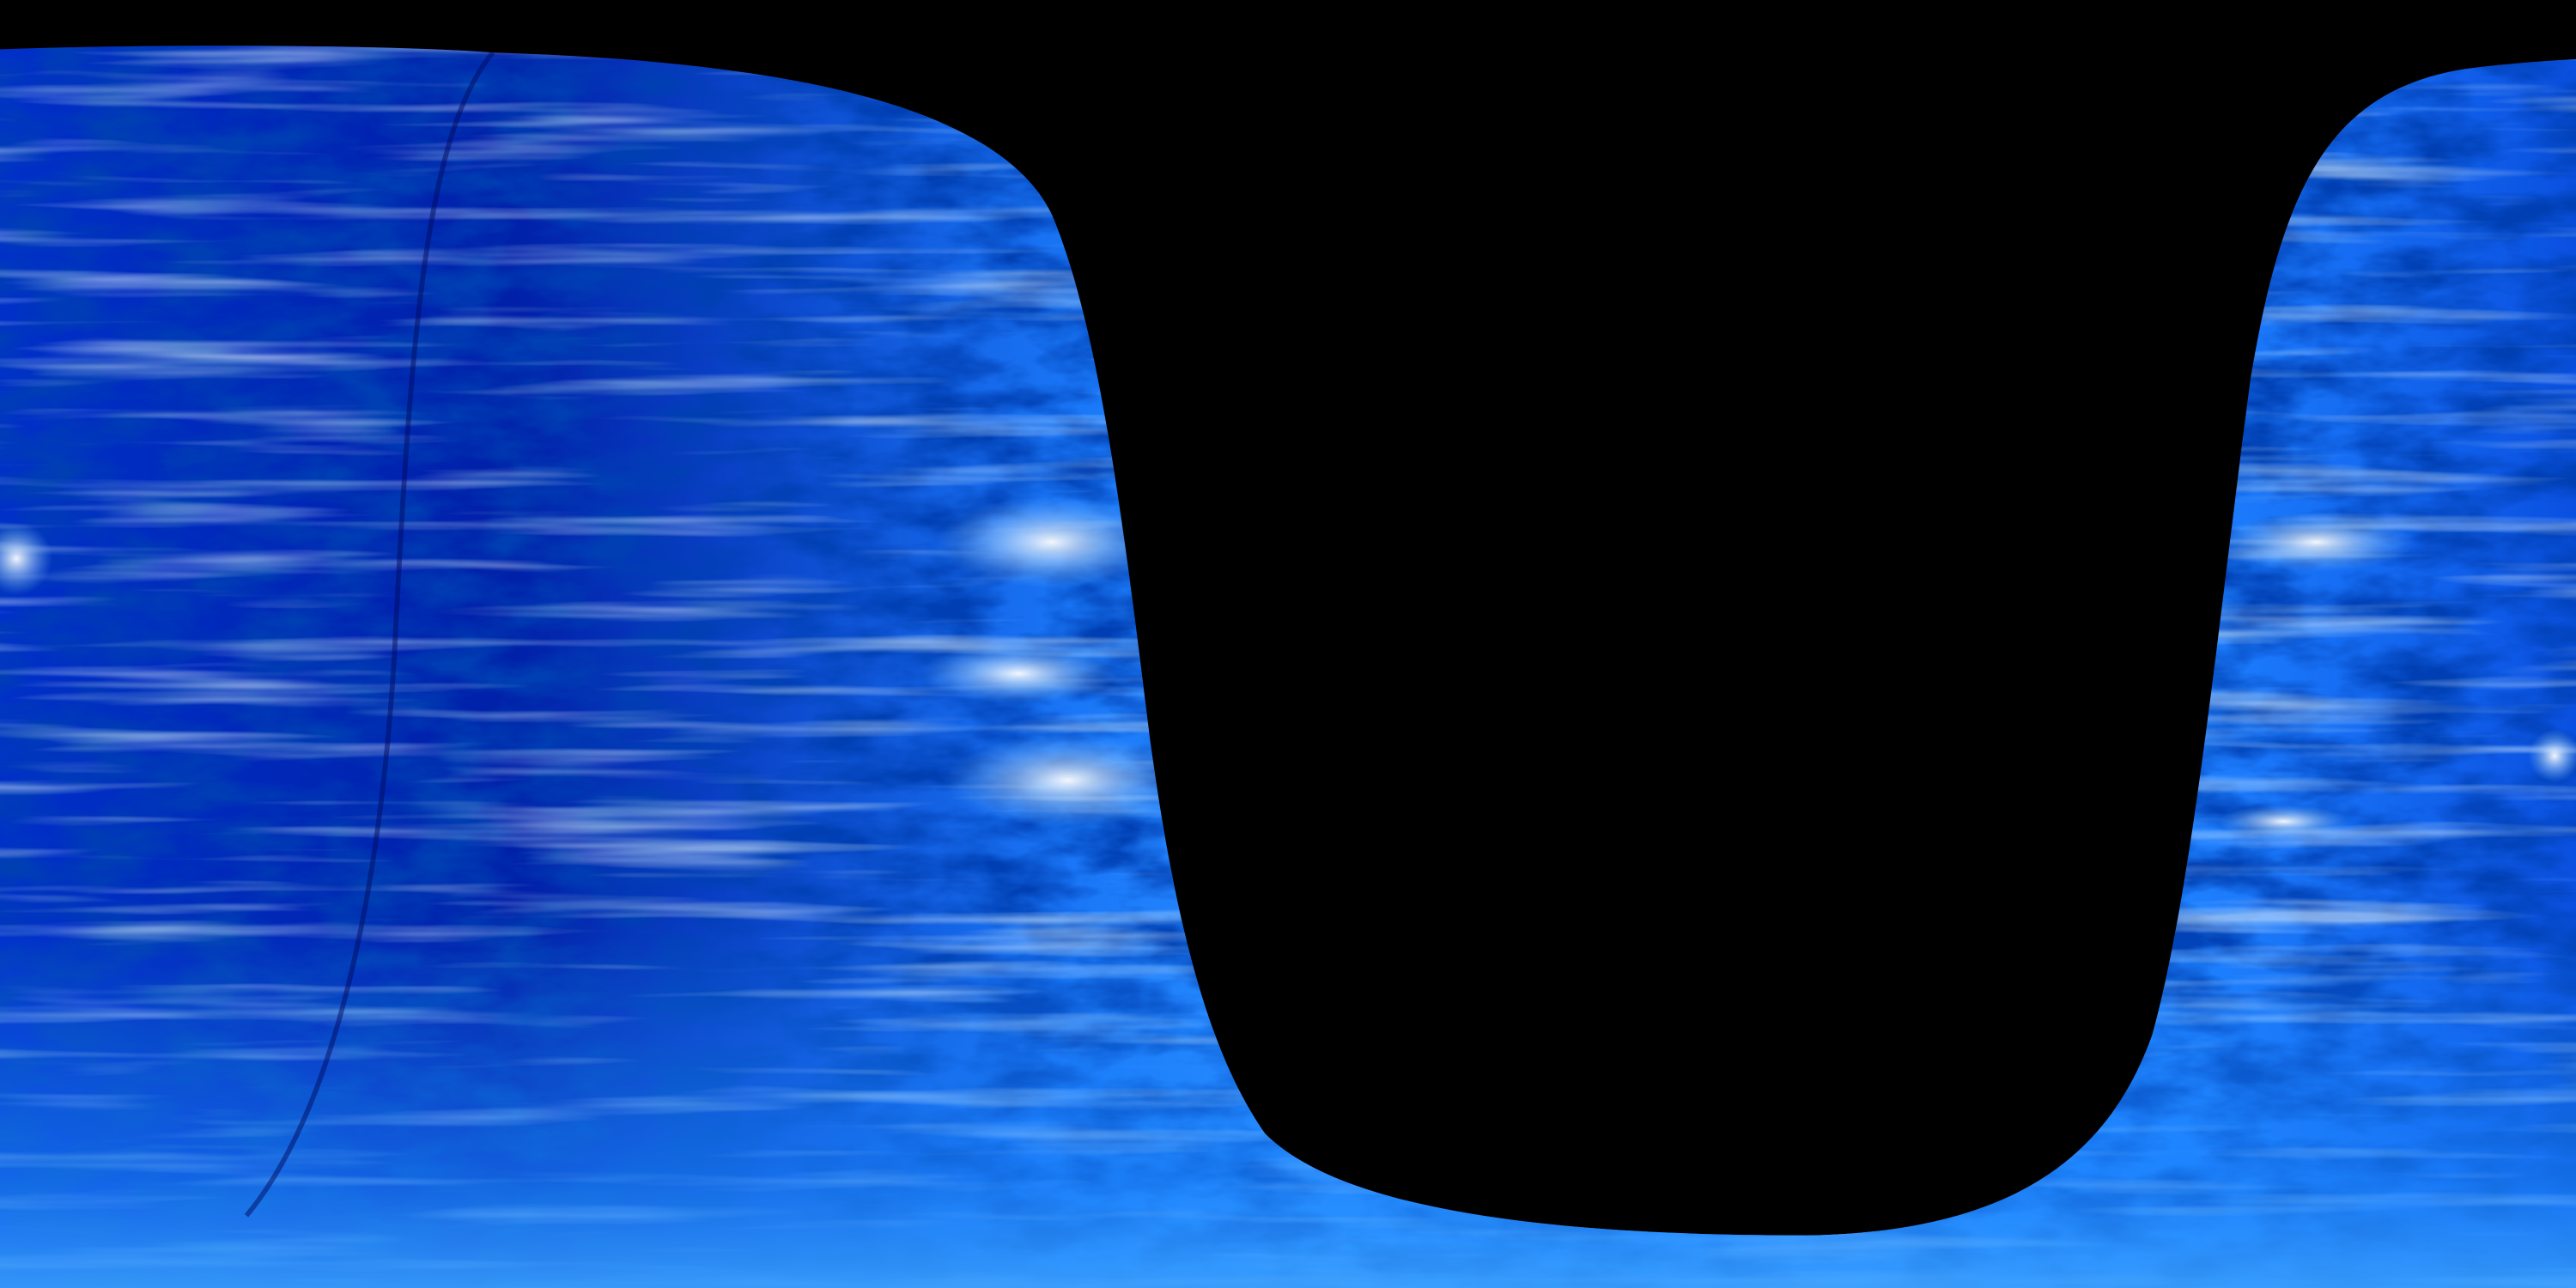  Describe the element at coordinates (369, 634) in the screenshot. I see `mosaic-seam` at that location.